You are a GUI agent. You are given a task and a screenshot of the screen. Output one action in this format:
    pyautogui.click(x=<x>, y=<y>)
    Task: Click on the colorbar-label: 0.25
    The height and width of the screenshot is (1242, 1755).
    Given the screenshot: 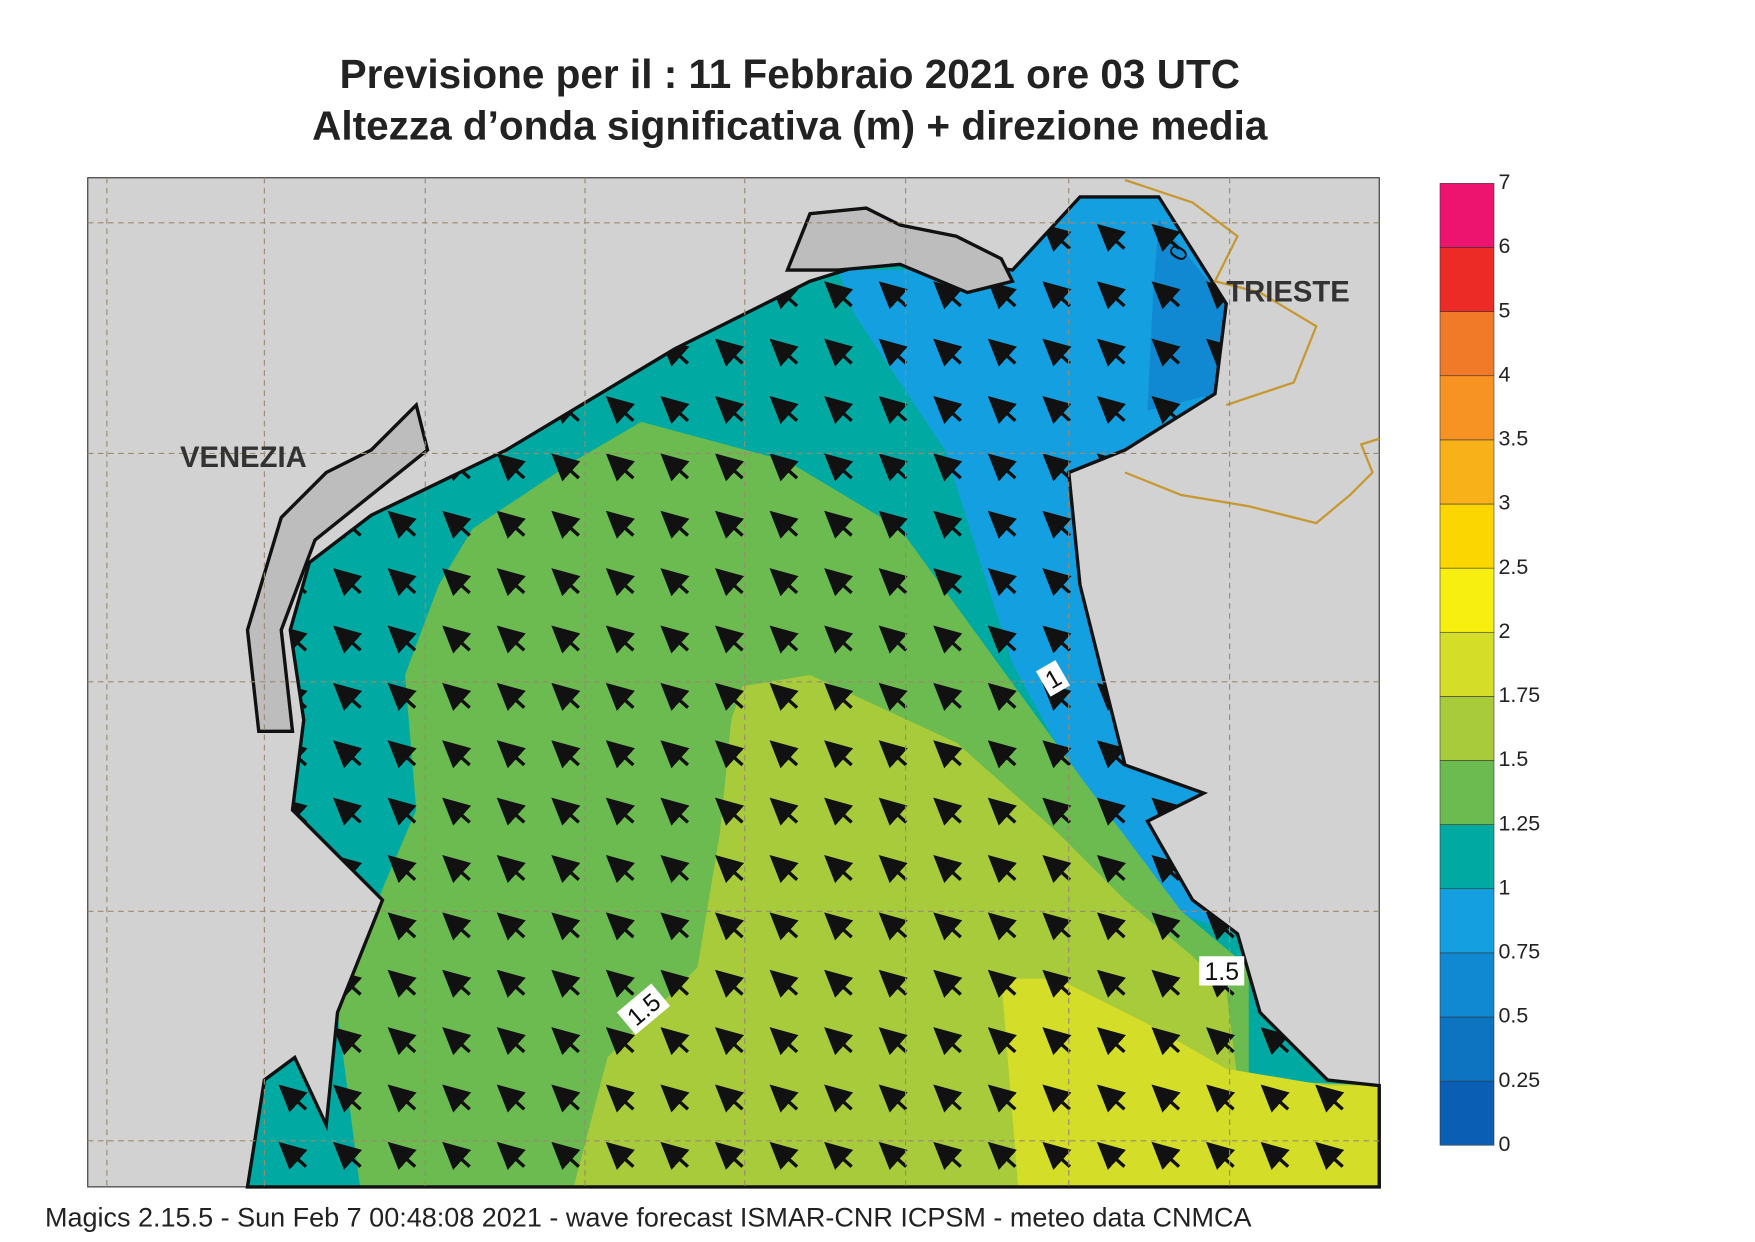 What is the action you would take?
    pyautogui.click(x=1520, y=1080)
    